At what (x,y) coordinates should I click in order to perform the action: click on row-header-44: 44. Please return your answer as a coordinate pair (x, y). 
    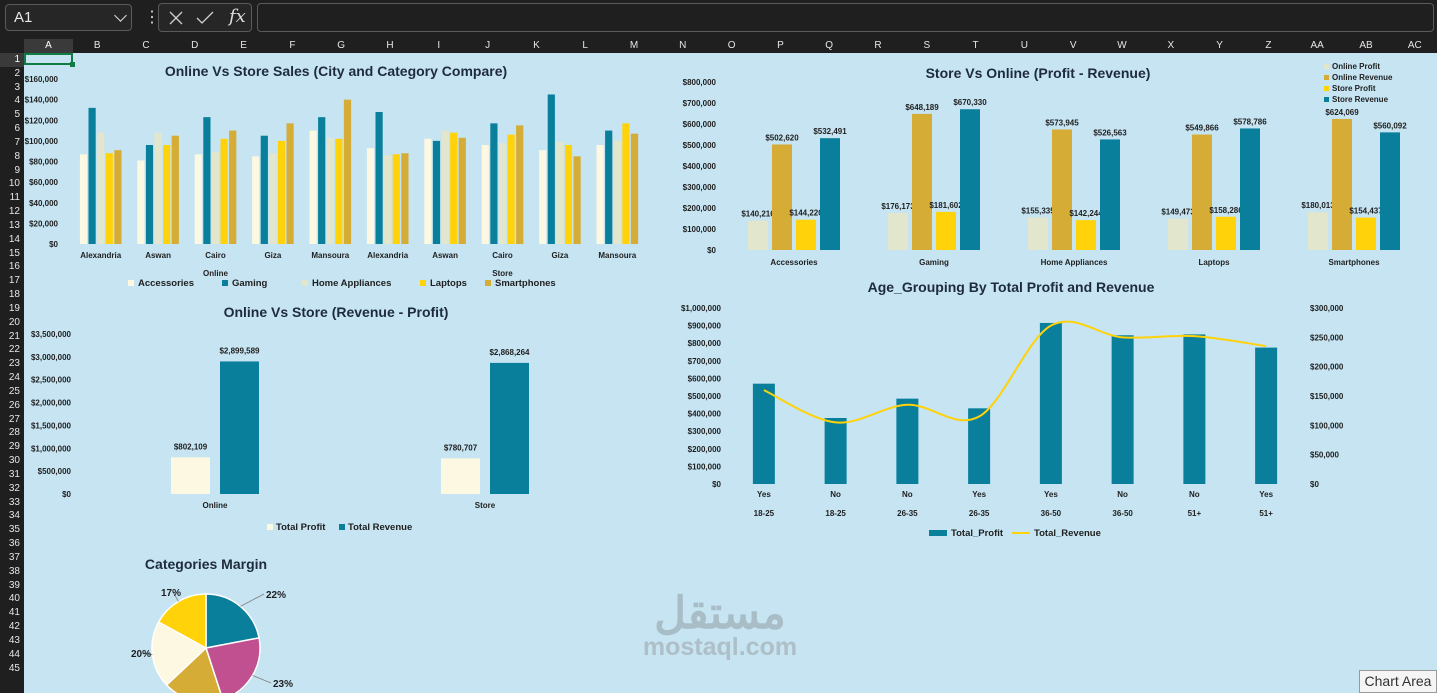
    Looking at the image, I should click on (14, 654).